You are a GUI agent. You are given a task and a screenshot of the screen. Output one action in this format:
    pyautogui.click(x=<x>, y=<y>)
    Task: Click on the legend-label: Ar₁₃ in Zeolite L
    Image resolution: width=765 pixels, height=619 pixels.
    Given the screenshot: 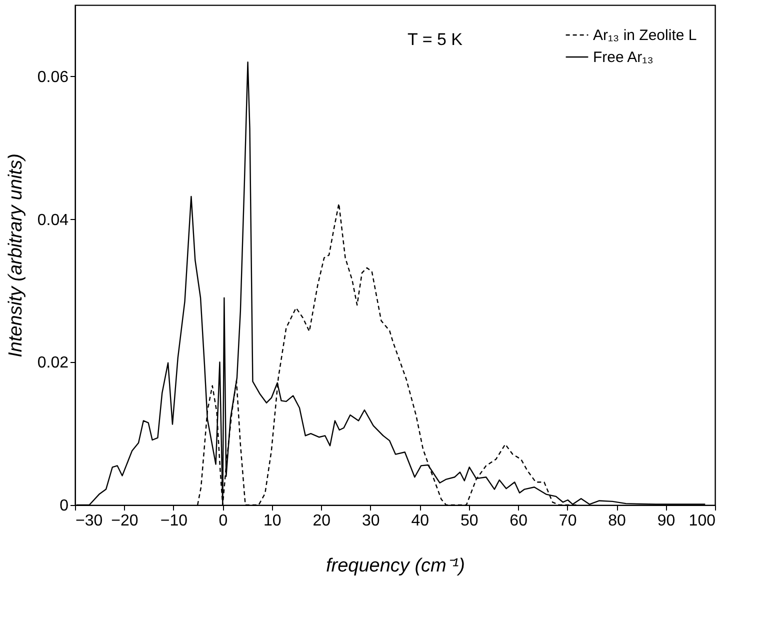 What is the action you would take?
    pyautogui.click(x=645, y=35)
    